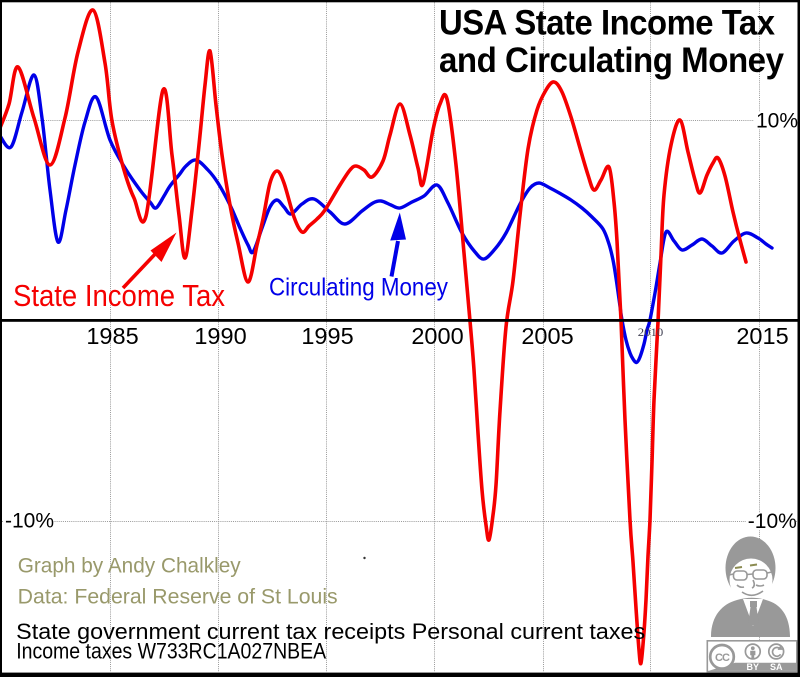 Image resolution: width=800 pixels, height=677 pixels. Describe the element at coordinates (777, 121) in the screenshot. I see `svg-text: 10%` at that location.